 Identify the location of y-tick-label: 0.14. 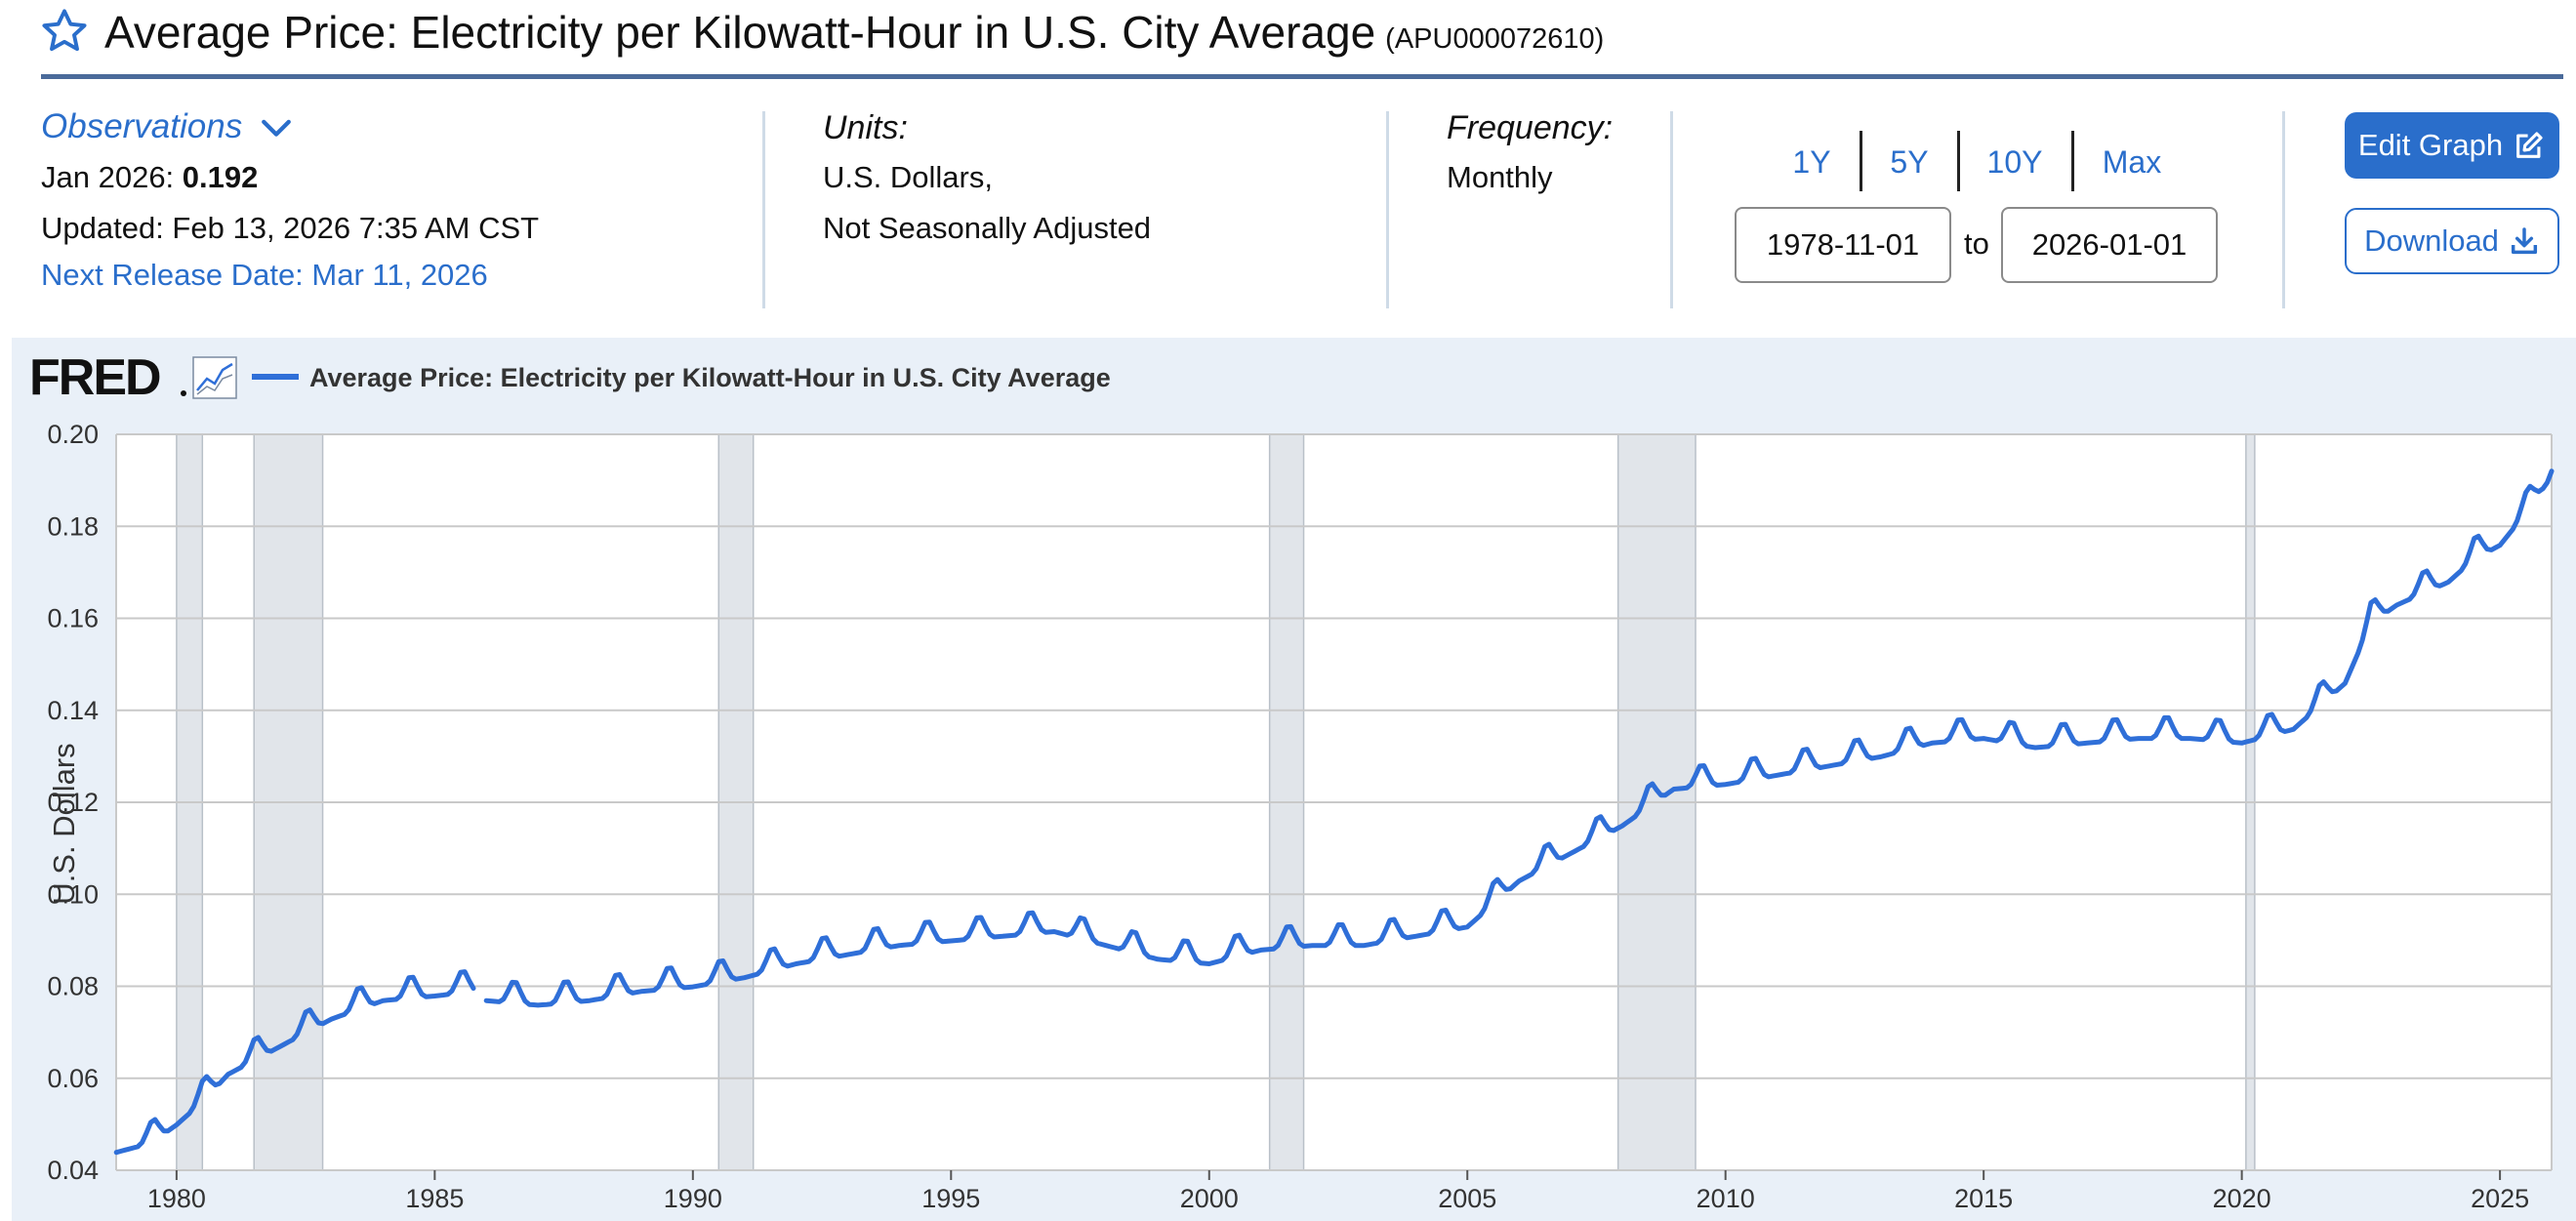
(73, 711).